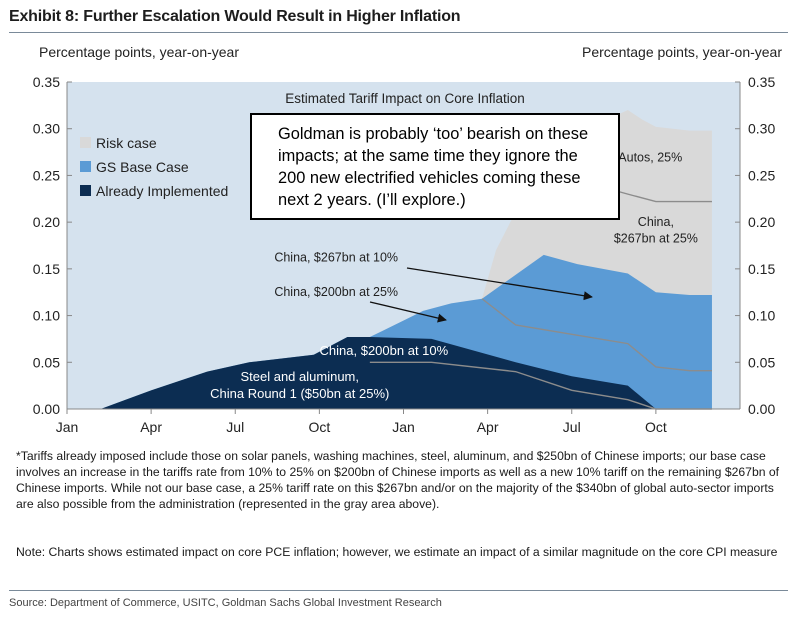 Image resolution: width=800 pixels, height=618 pixels. What do you see at coordinates (46, 362) in the screenshot?
I see `y-tick-label-left: 0.05` at bounding box center [46, 362].